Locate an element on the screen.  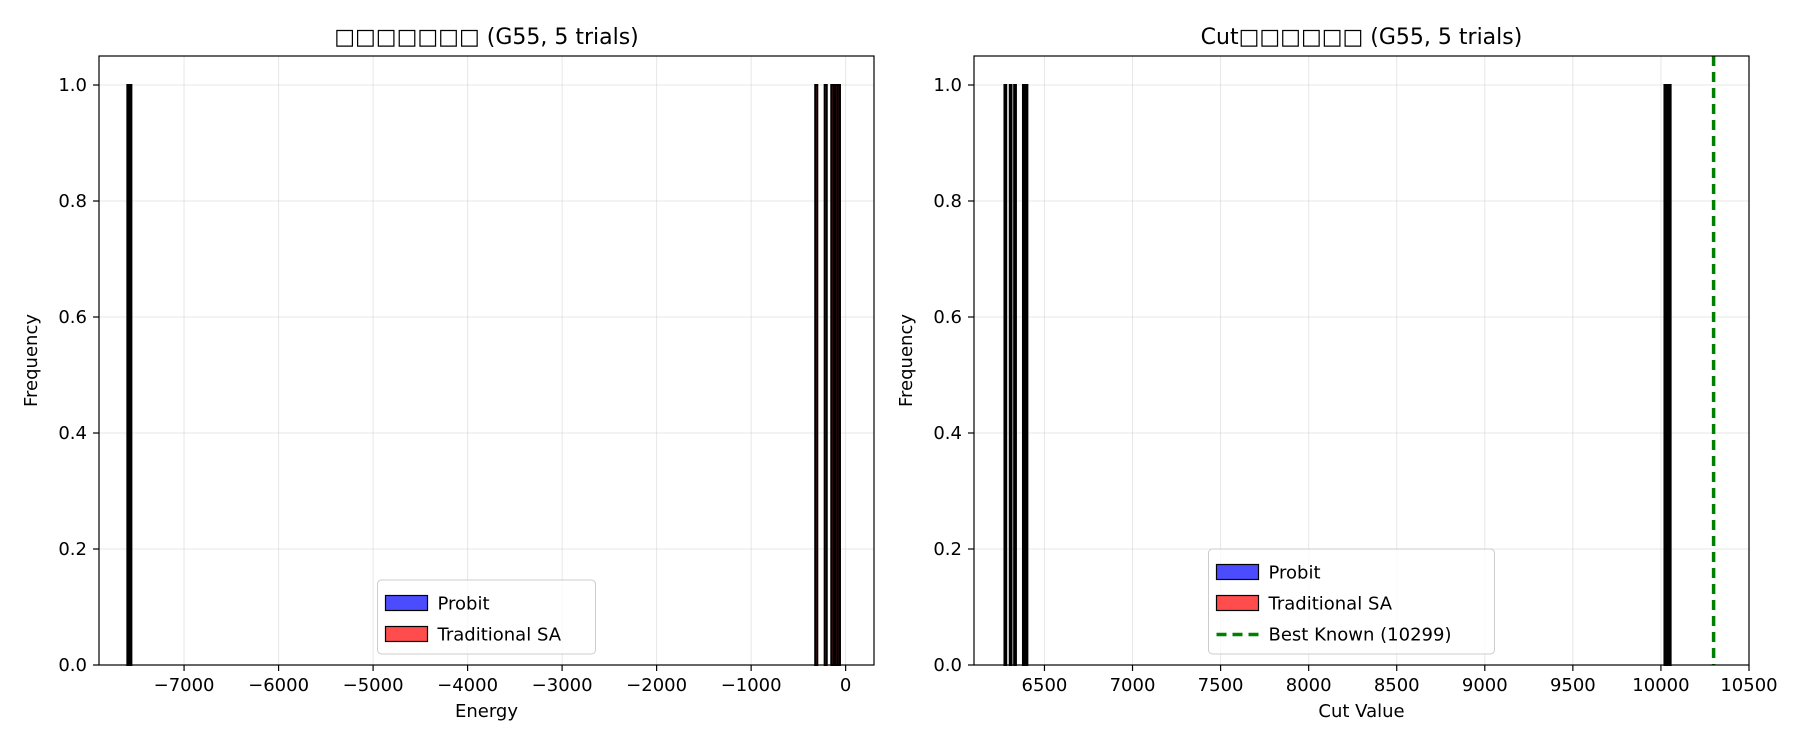
x-axis-label: Cut Value is located at coordinates (1361, 711).